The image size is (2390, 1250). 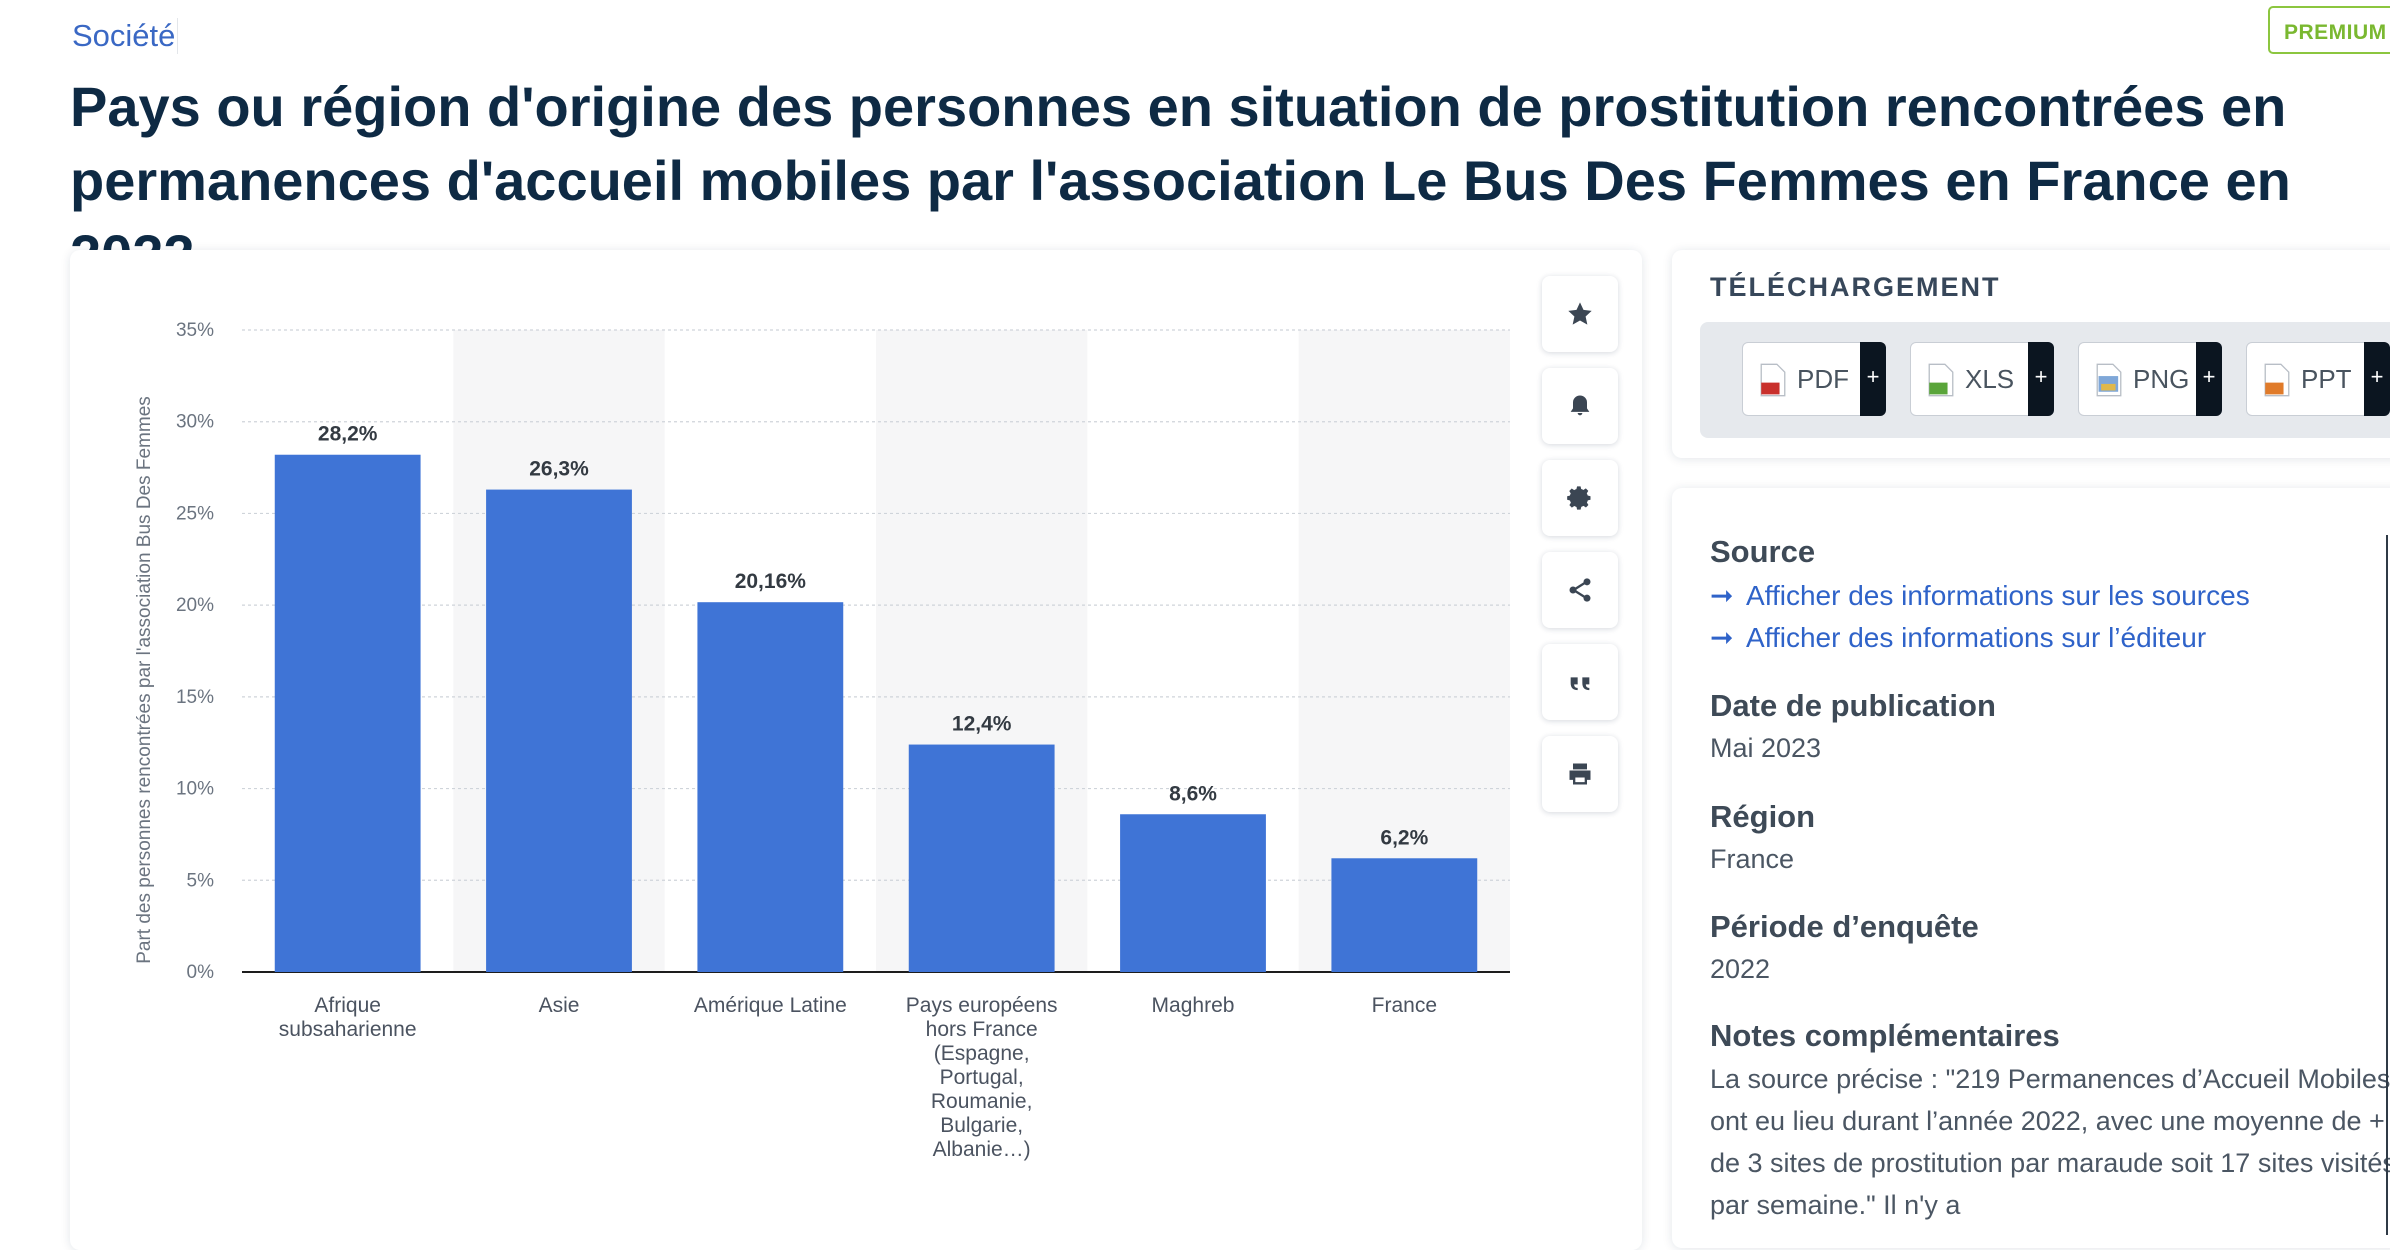 What do you see at coordinates (2209, 379) in the screenshot?
I see `download-png-plus: +` at bounding box center [2209, 379].